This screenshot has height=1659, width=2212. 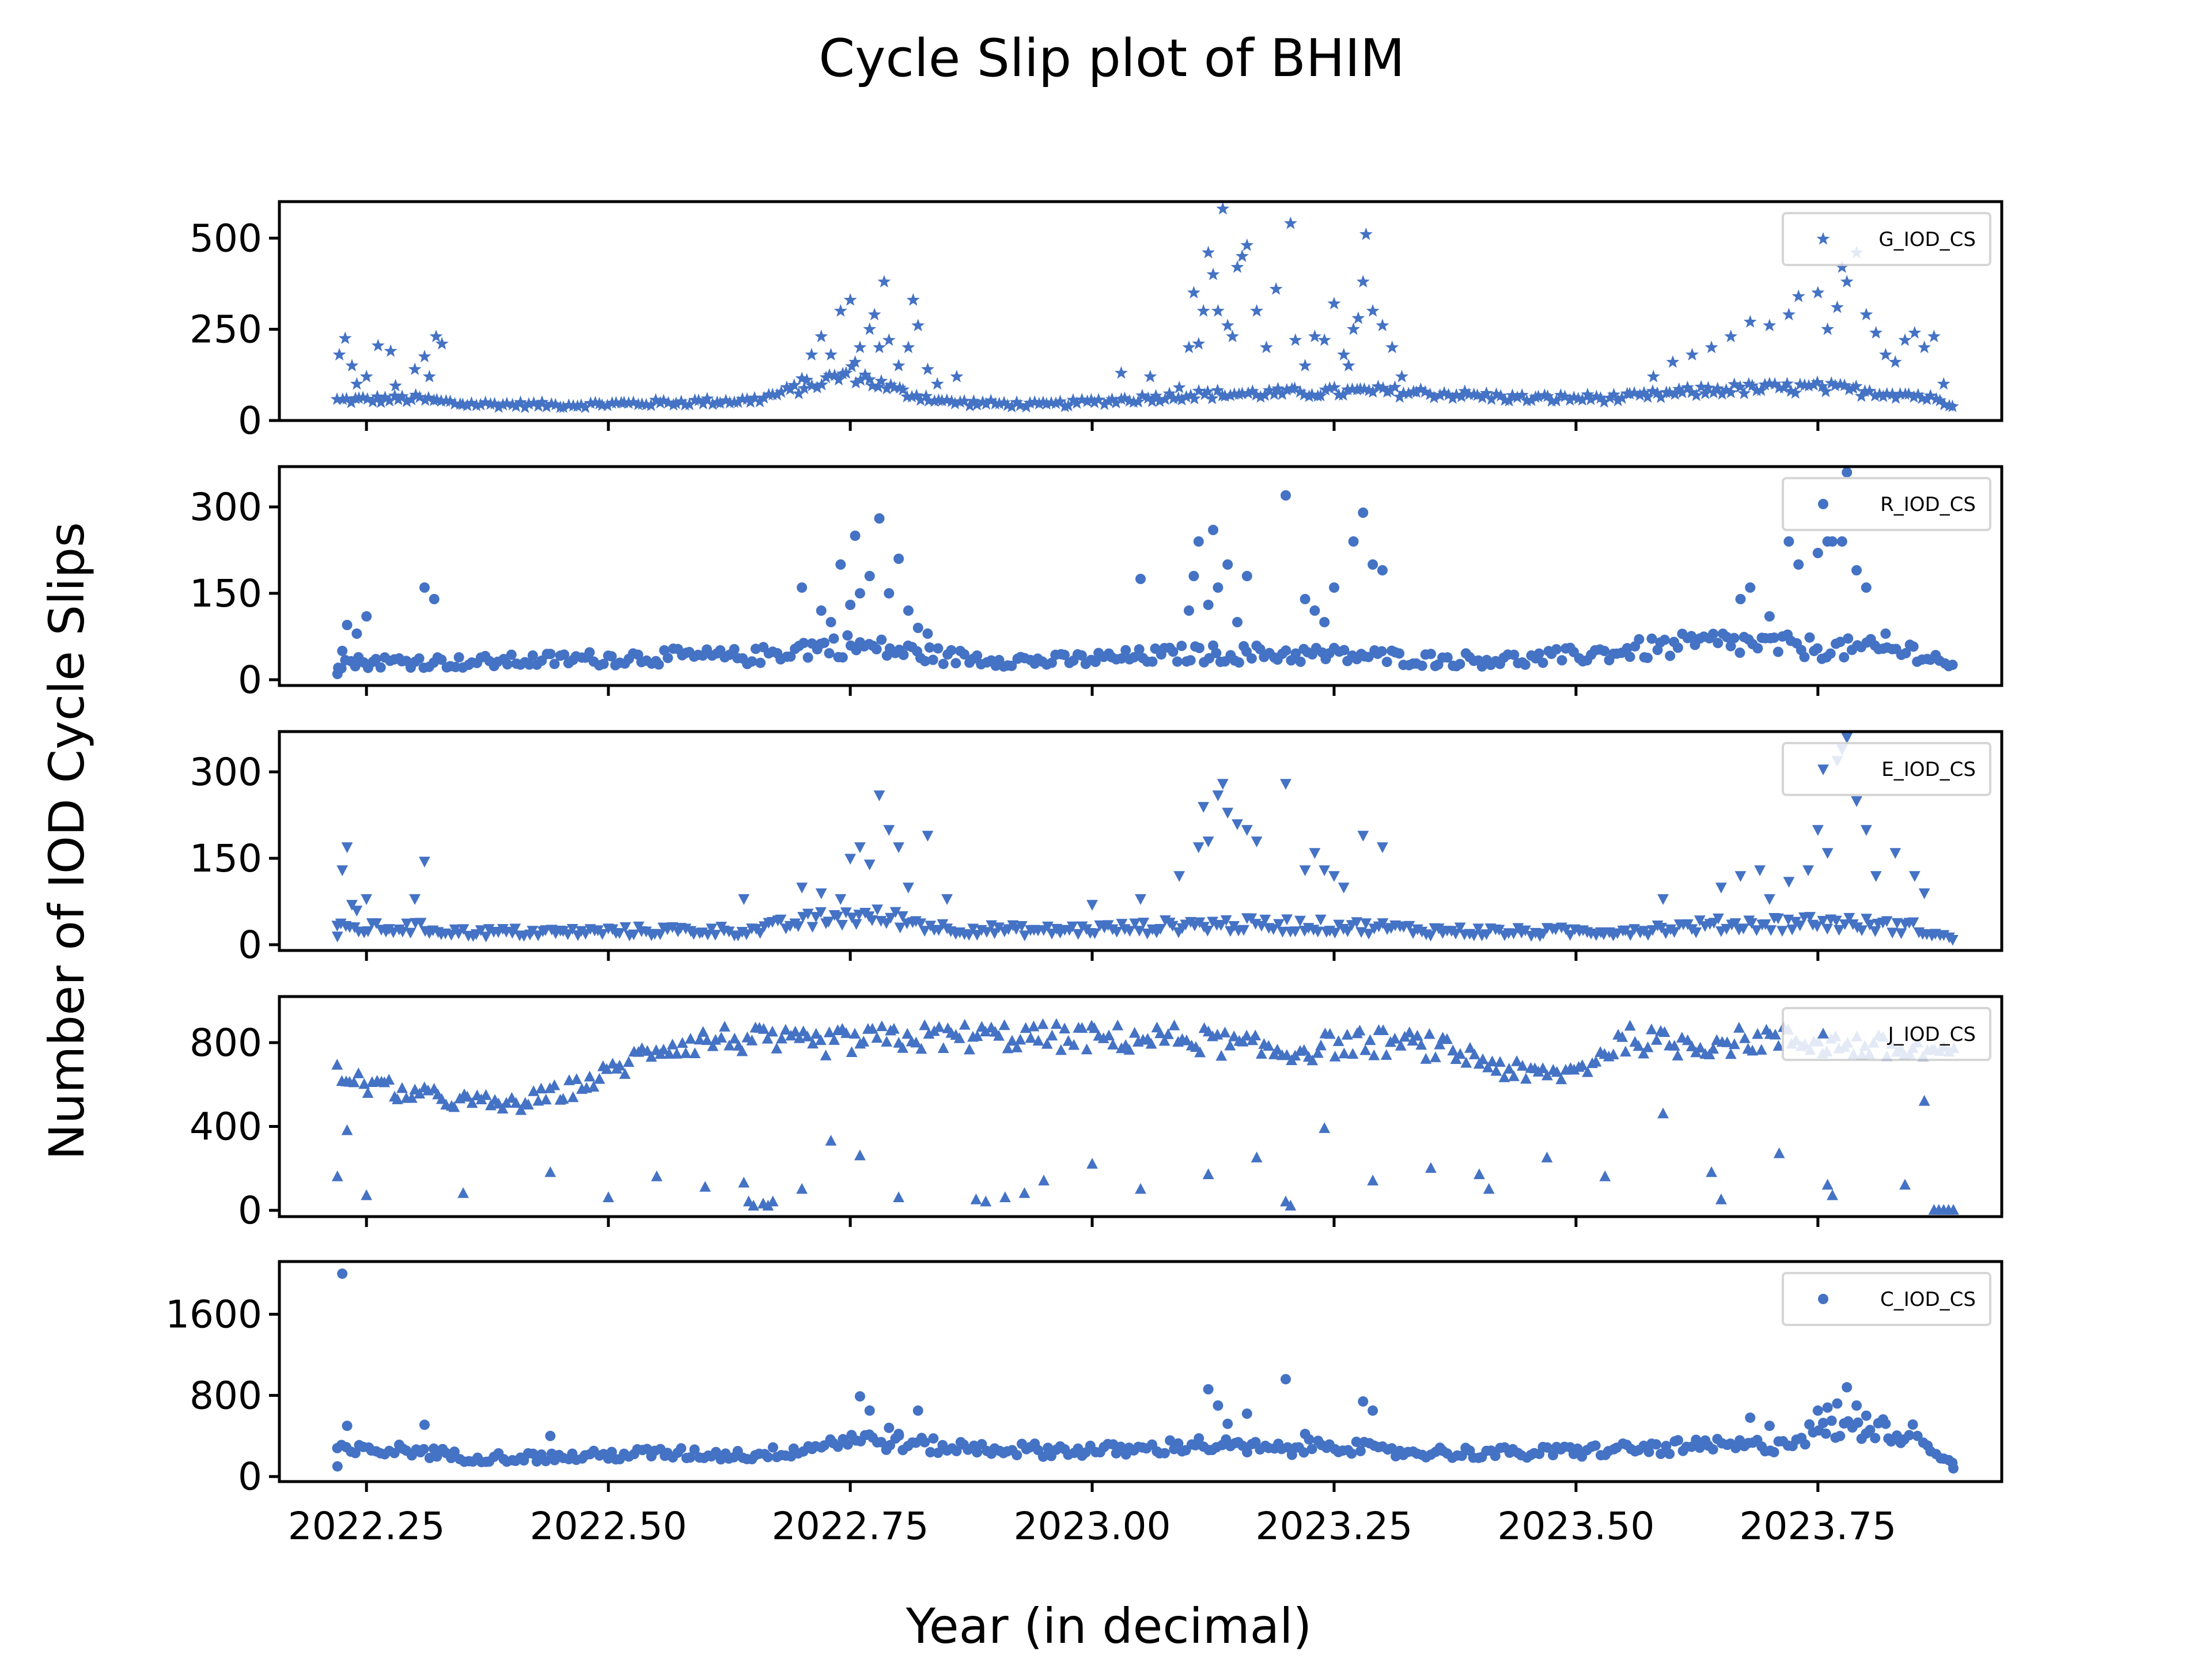 What do you see at coordinates (1333, 1526) in the screenshot?
I see `x-tick-label: 2023.25` at bounding box center [1333, 1526].